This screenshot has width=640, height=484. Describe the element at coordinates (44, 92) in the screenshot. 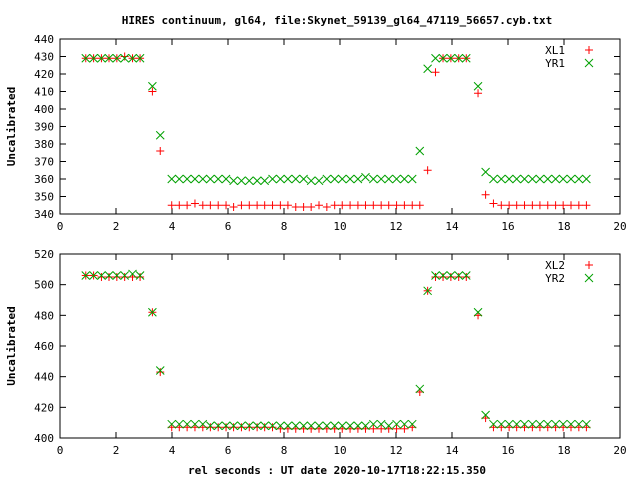

I see `panel-0-ytick-label: 410` at that location.